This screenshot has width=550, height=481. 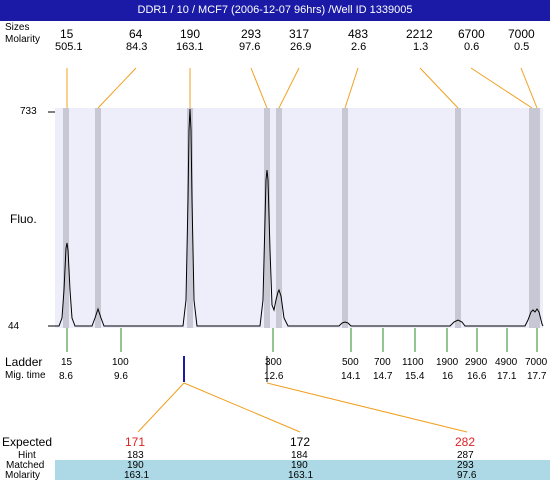 What do you see at coordinates (135, 455) in the screenshot?
I see `hint-value: 183` at bounding box center [135, 455].